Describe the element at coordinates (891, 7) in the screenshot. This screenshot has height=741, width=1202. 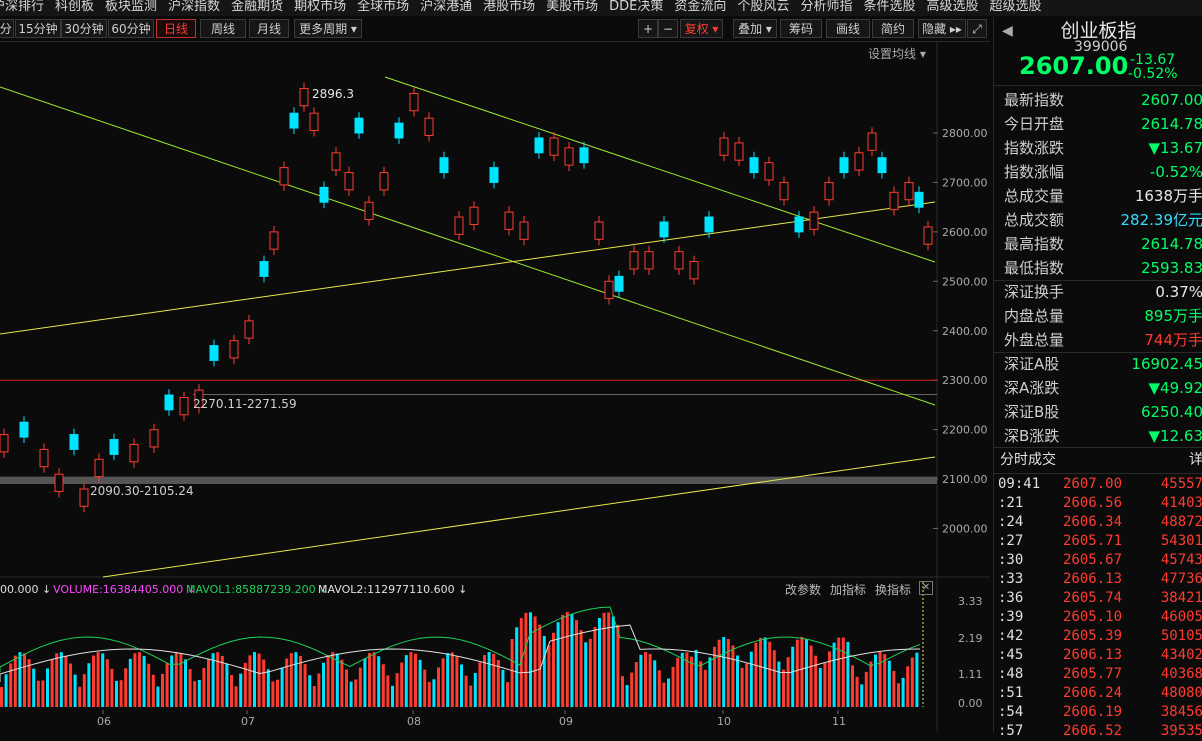
I see `top-menu-item: 条件选股` at that location.